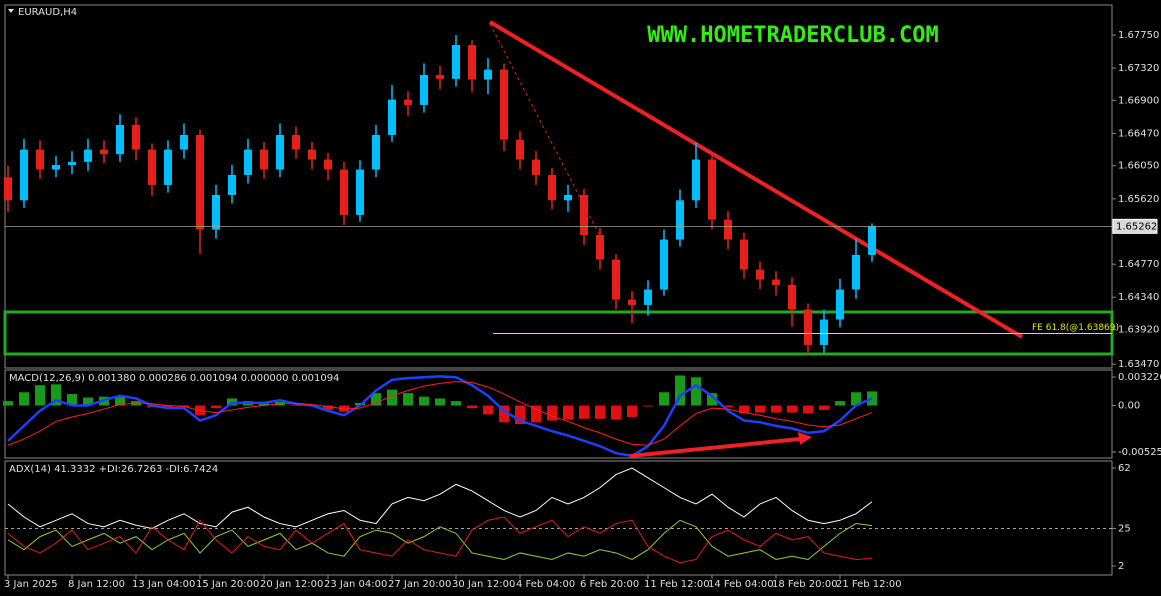 Image resolution: width=1161 pixels, height=596 pixels. What do you see at coordinates (1075, 328) in the screenshot?
I see `fe-label: FE 61.8(@1.63869)` at bounding box center [1075, 328].